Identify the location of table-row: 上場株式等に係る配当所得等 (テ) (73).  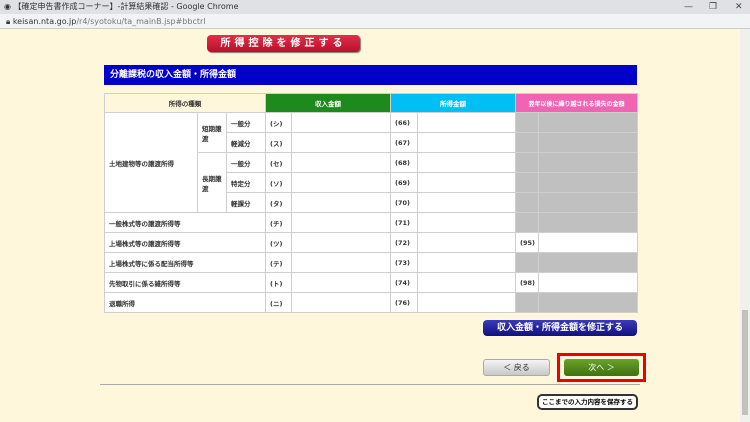
(371, 262).